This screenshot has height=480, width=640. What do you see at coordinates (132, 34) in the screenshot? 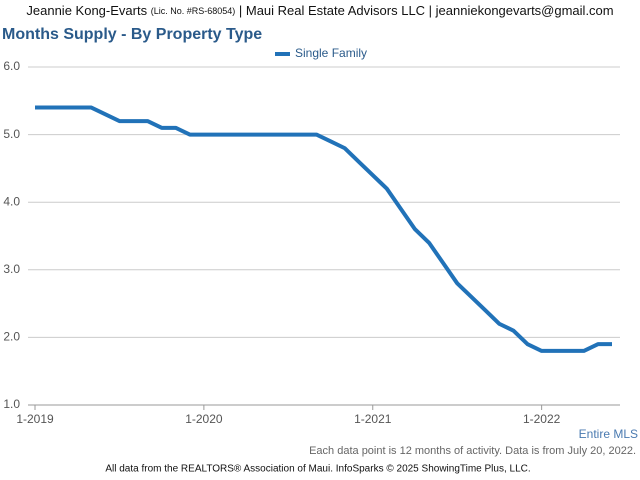
I see `chart-title: Months Supply - By Property Type` at bounding box center [132, 34].